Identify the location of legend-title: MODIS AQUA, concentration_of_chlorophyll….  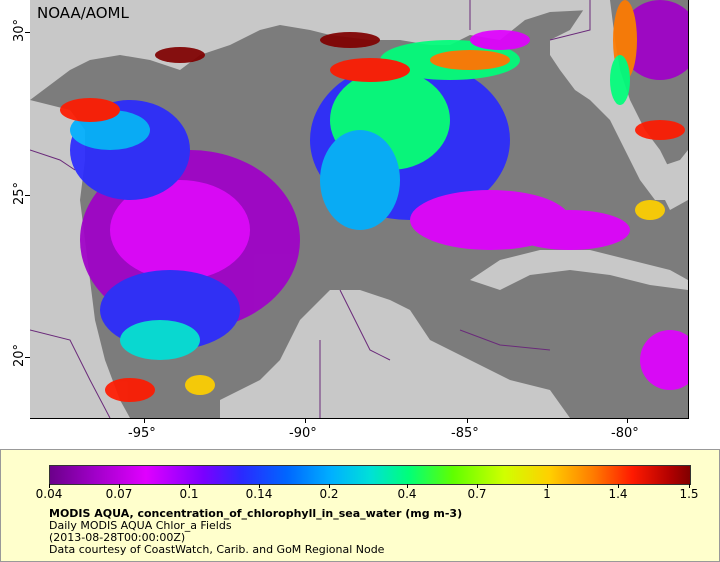
(256, 513).